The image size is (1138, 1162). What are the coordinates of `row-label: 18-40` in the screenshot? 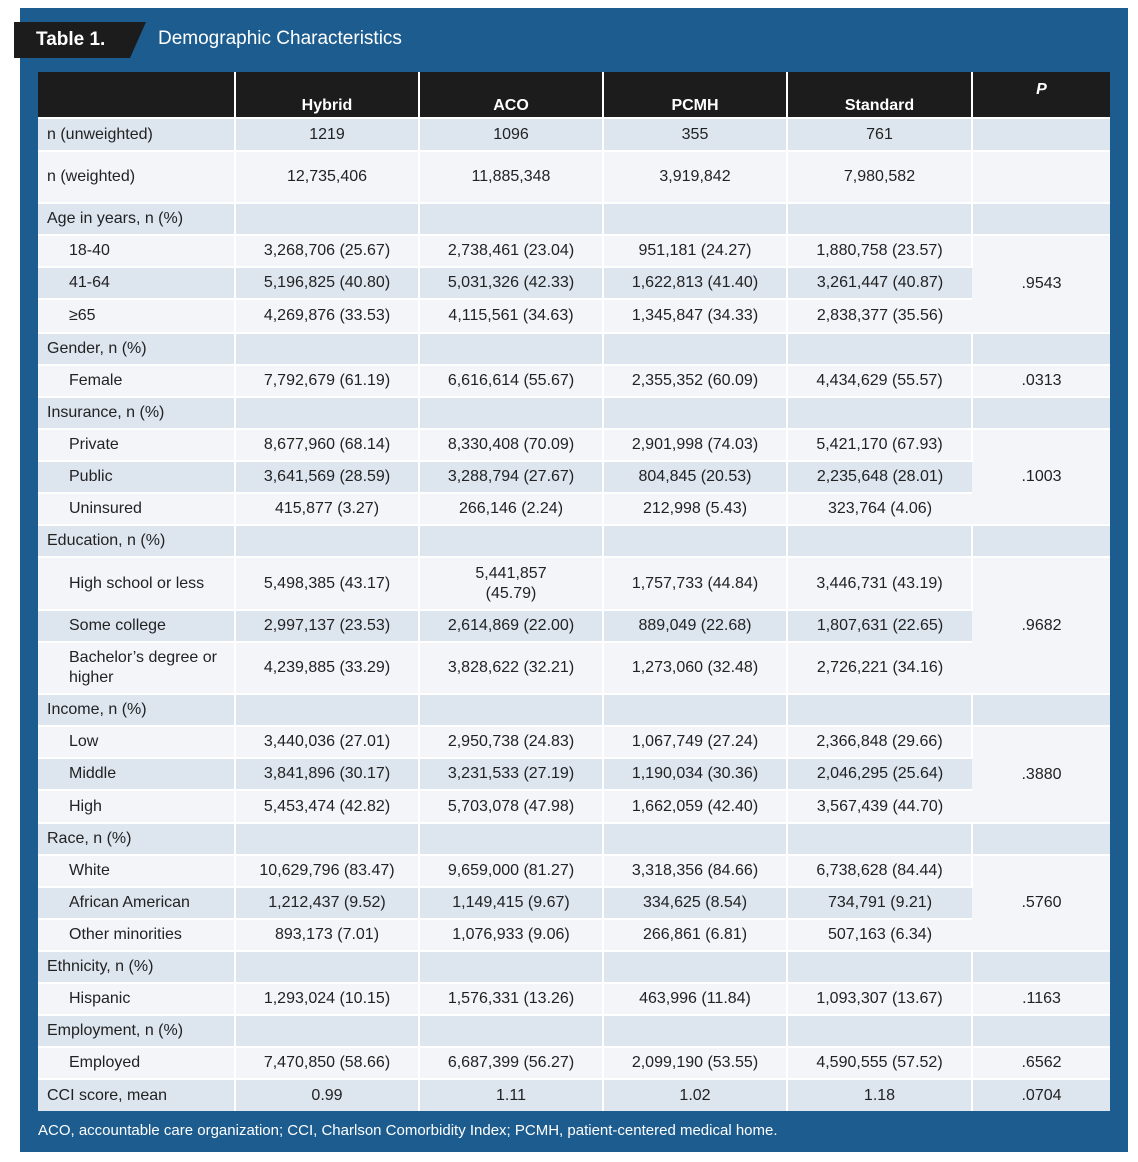 It's located at (137, 250).